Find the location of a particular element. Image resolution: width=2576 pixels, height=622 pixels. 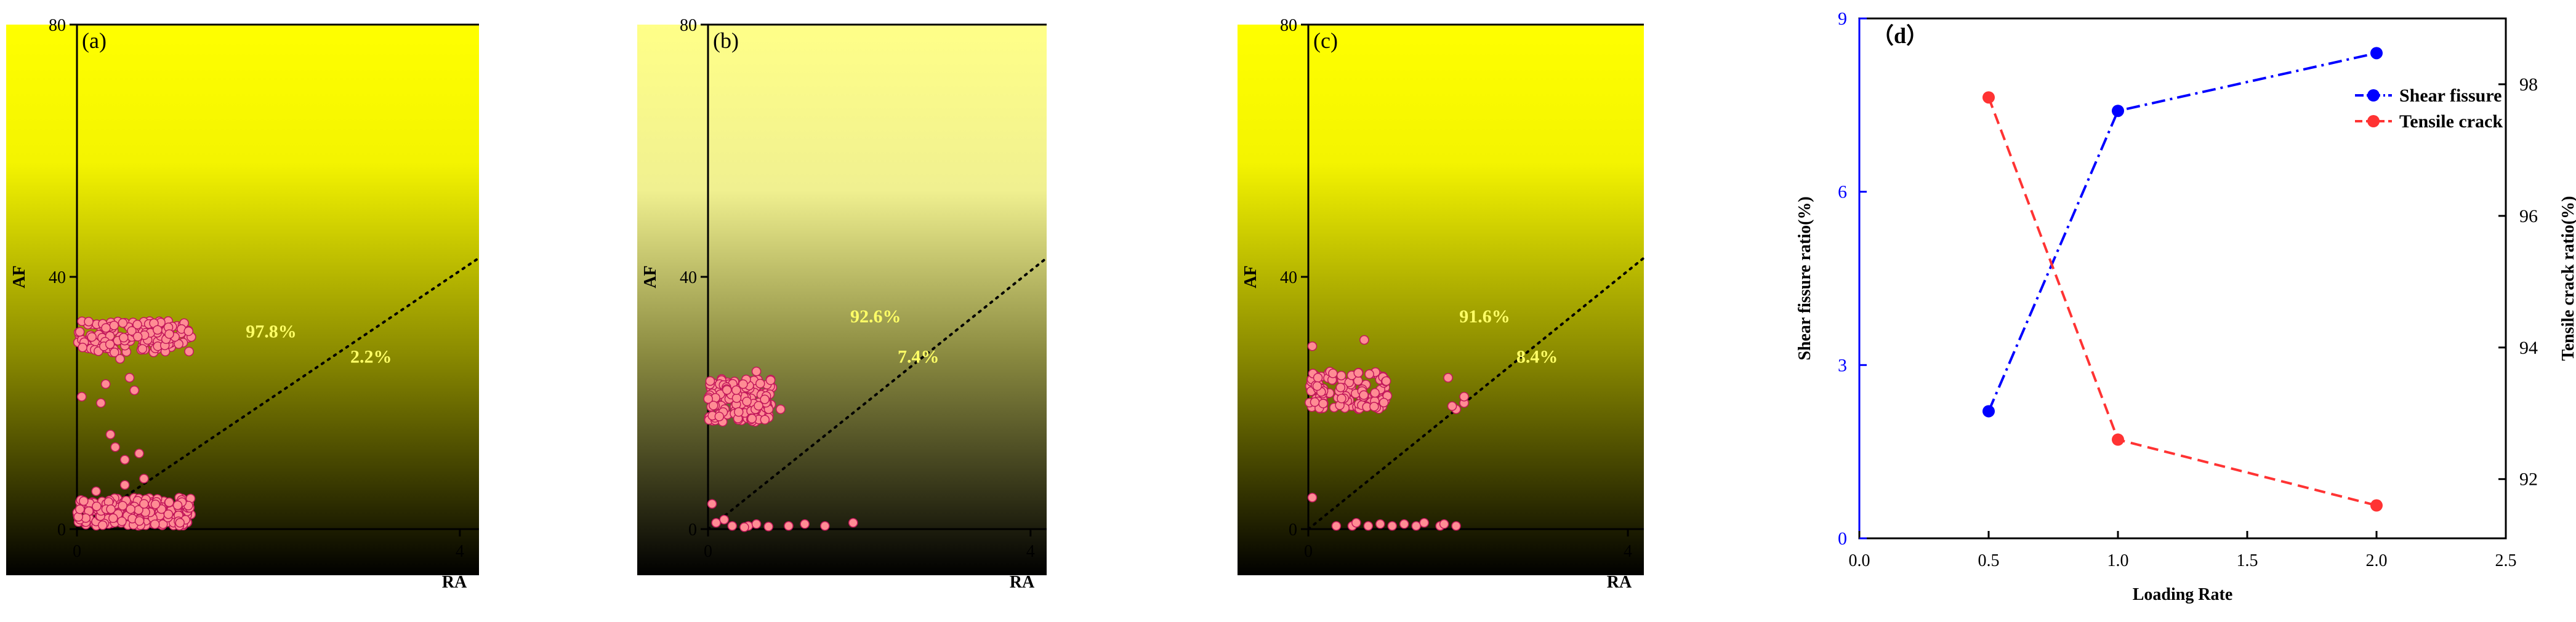

scatter-panel-2: 0 40 80 0 4 RA AF (c) 91.6% 8.4% is located at coordinates (1441, 304).